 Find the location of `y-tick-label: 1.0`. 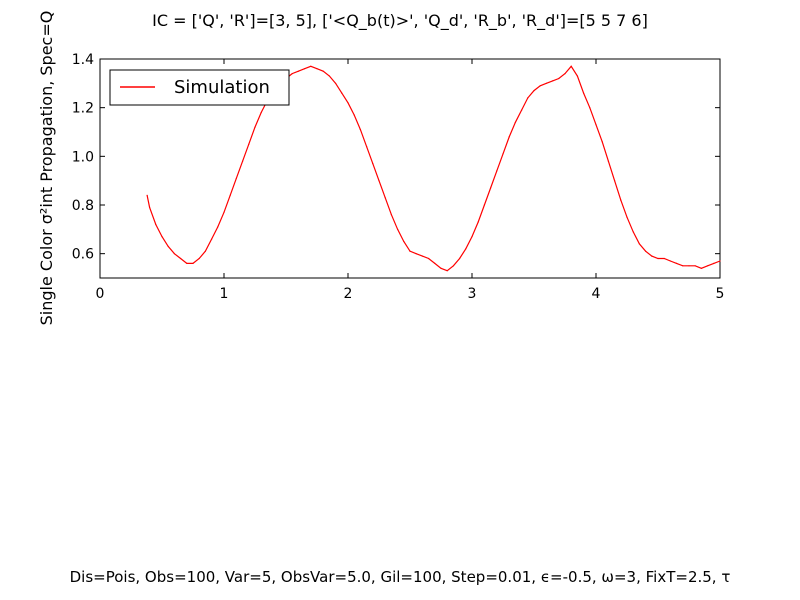

y-tick-label: 1.0 is located at coordinates (83, 157).